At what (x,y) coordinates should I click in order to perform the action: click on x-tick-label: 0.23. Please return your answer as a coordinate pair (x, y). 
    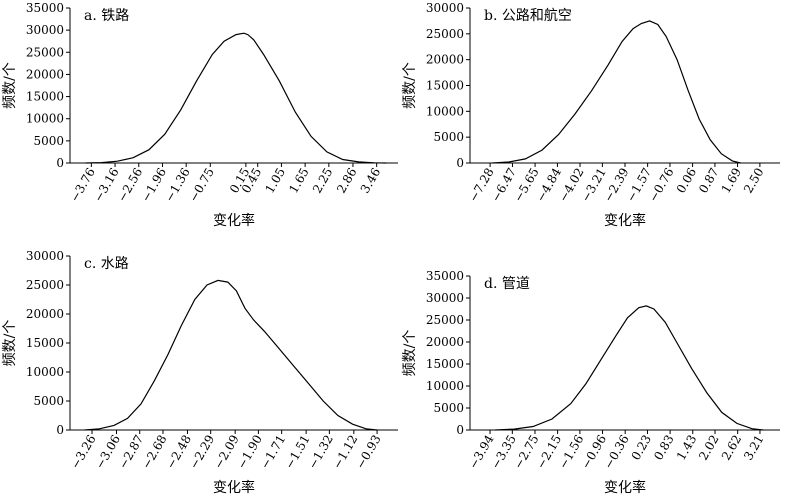
    Looking at the image, I should click on (641, 448).